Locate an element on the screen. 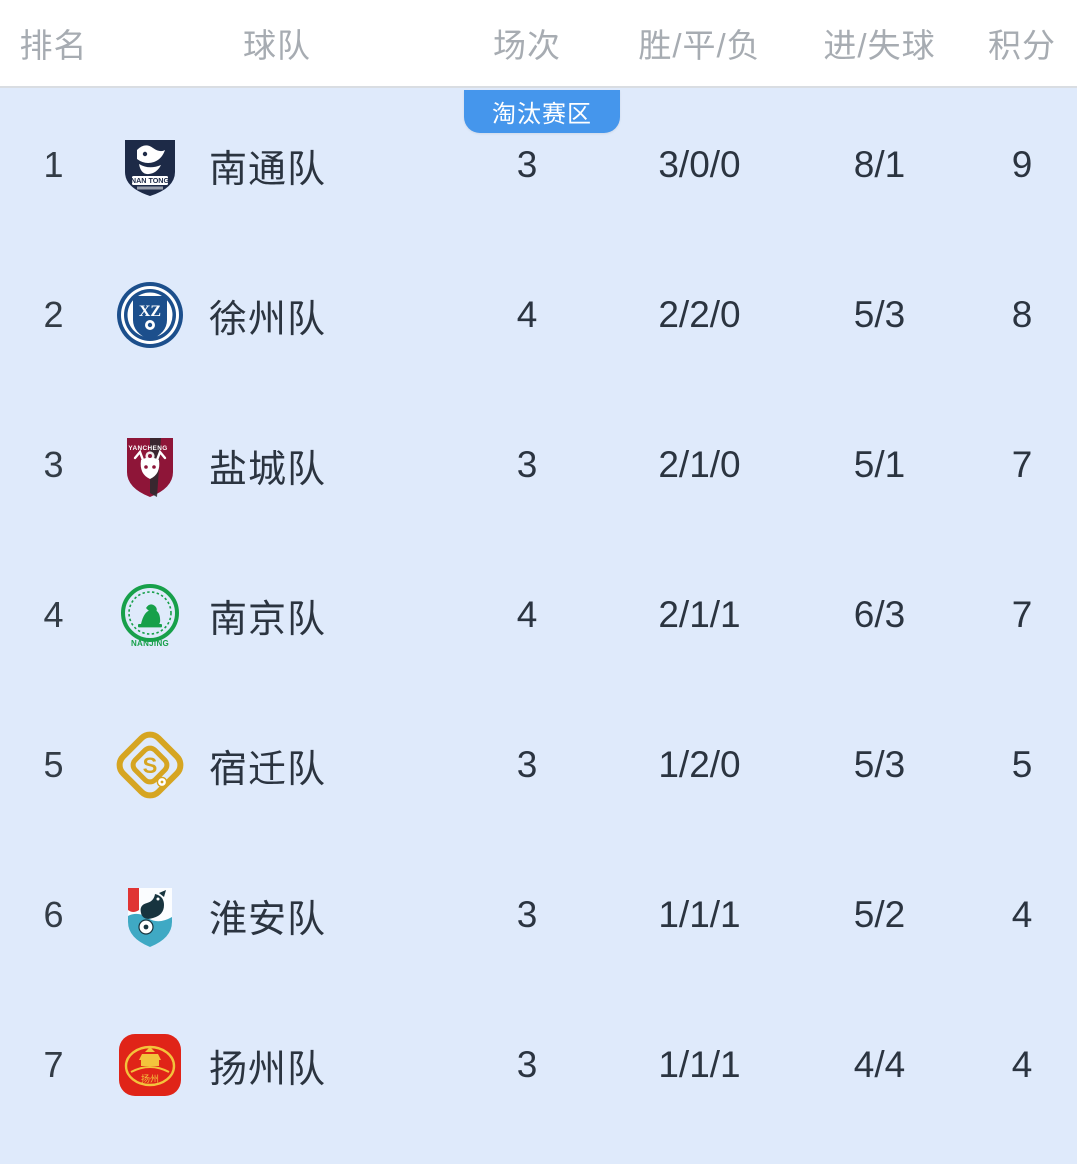  table-row: 4 NANJING 南京队 4 2/1/1 6/3 7 is located at coordinates (538, 615).